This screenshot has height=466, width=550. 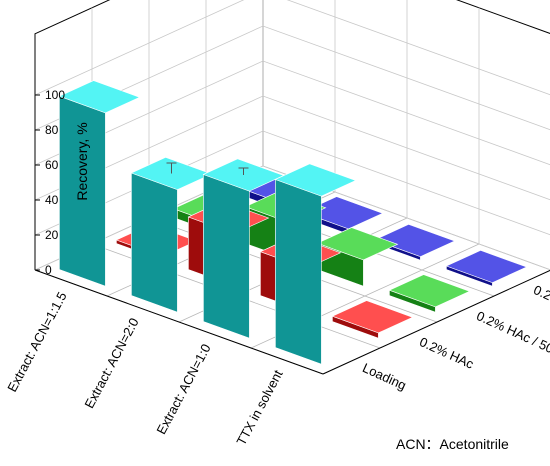 What do you see at coordinates (52, 165) in the screenshot?
I see `y-tick-label: 60` at bounding box center [52, 165].